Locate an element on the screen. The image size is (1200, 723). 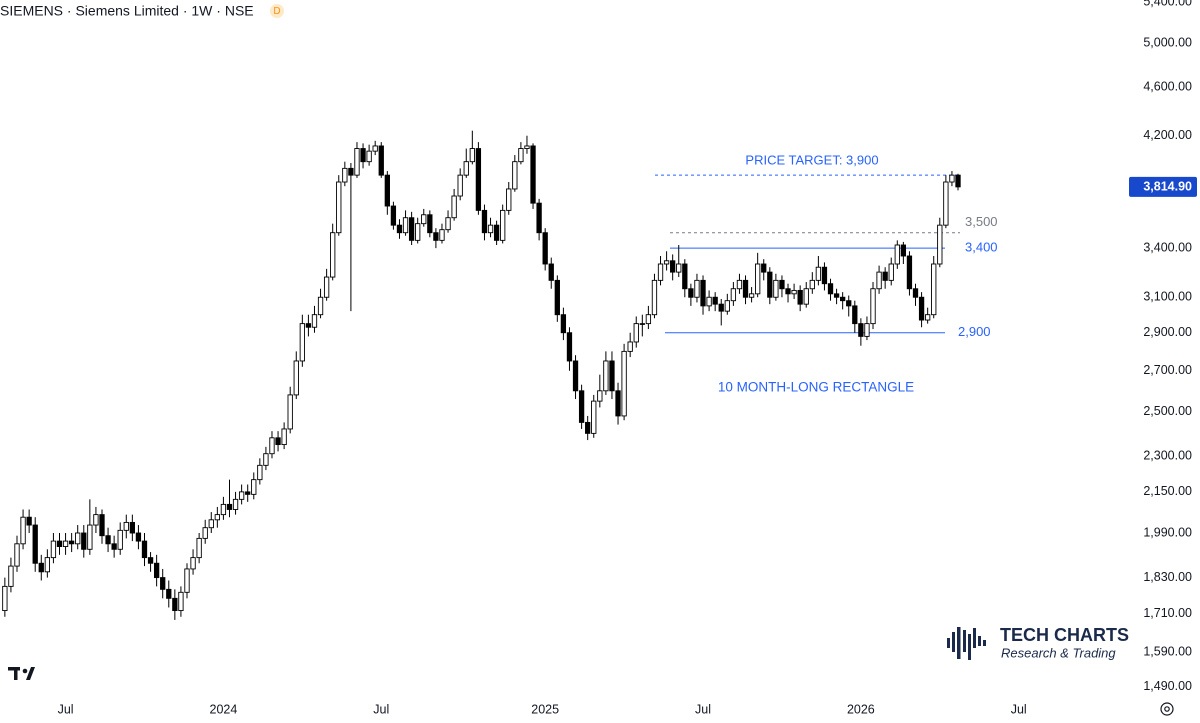
y-tick-label: 3,100.00 is located at coordinates (1167, 297).